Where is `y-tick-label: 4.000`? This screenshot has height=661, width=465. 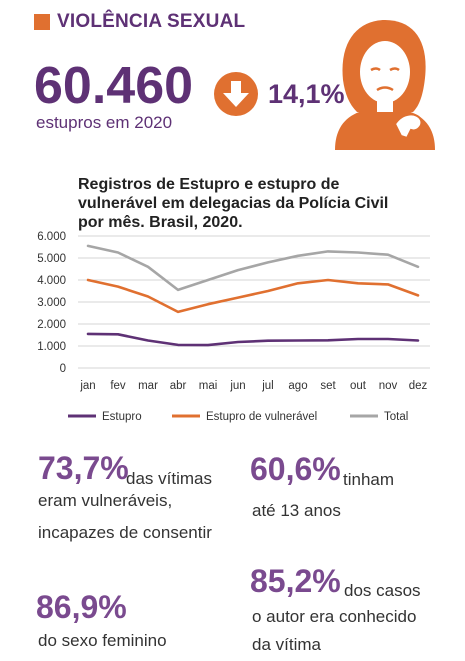
y-tick-label: 4.000 is located at coordinates (51, 281).